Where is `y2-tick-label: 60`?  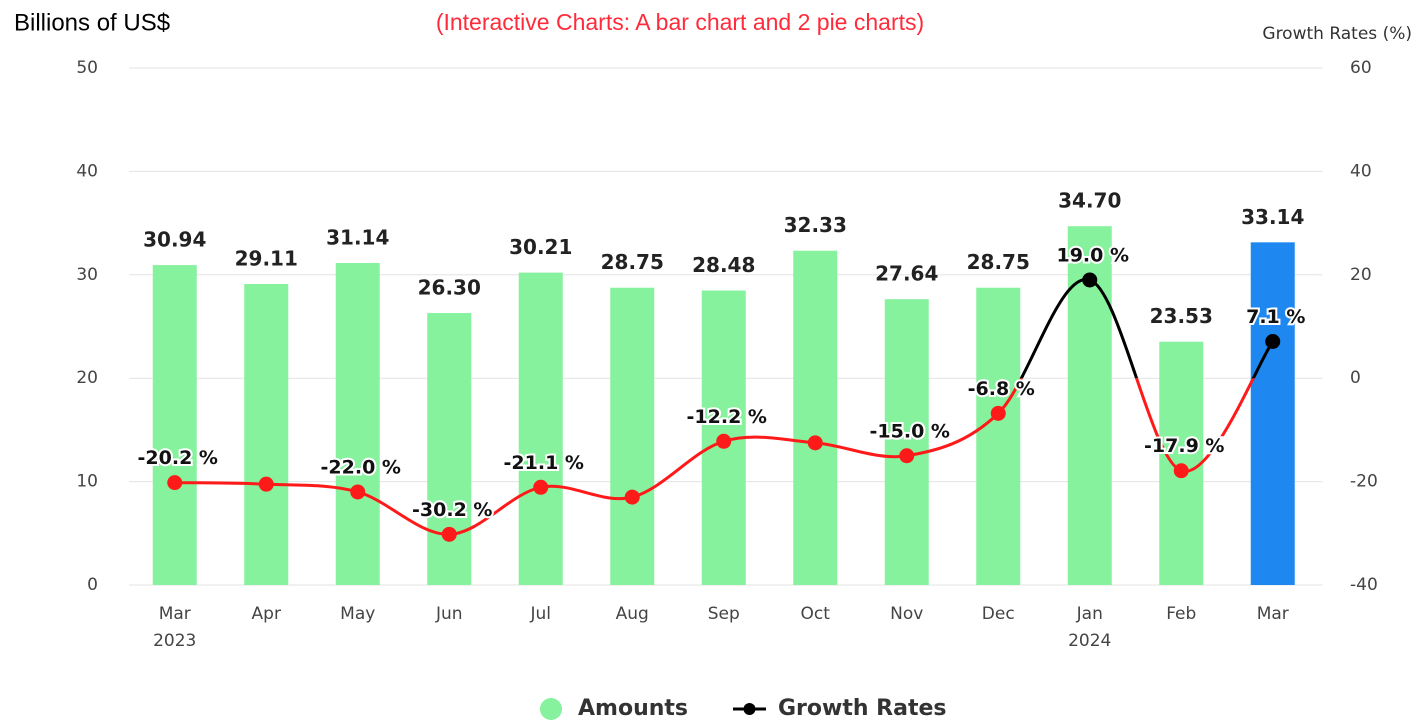
y2-tick-label: 60 is located at coordinates (1361, 68).